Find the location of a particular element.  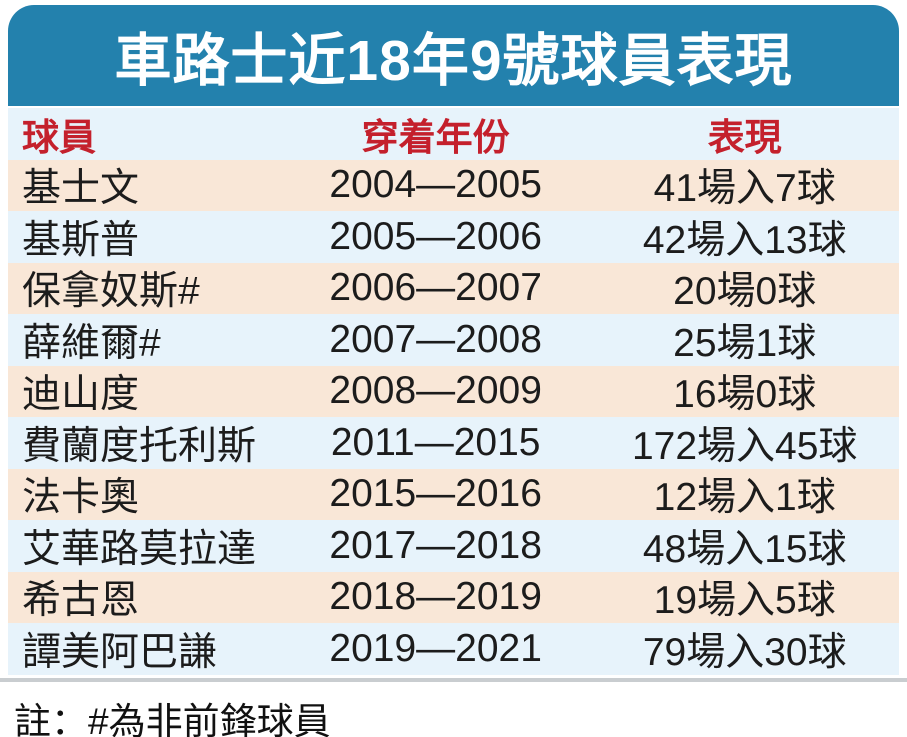

table-row: 迪山度 2008—2009 16場0球 is located at coordinates (453, 391).